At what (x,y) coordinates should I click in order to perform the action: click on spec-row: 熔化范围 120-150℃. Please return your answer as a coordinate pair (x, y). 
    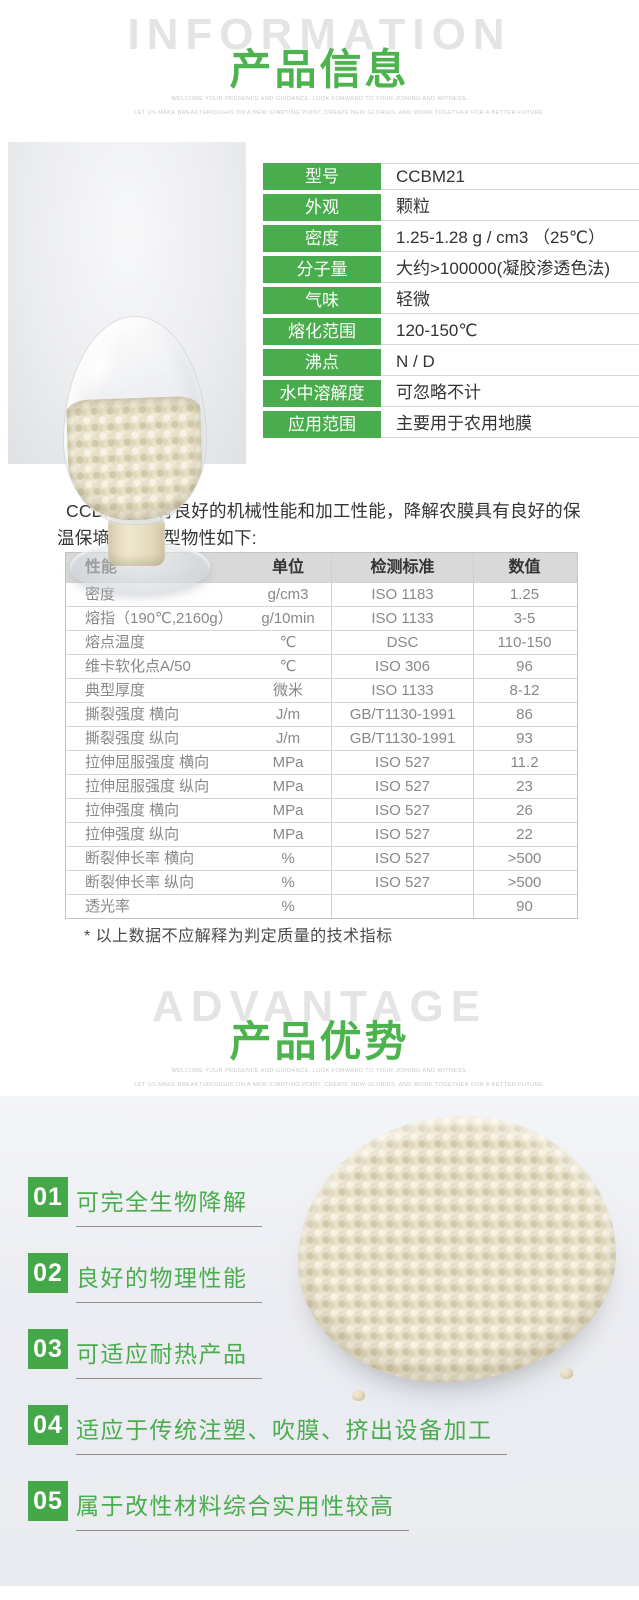
    Looking at the image, I should click on (451, 331).